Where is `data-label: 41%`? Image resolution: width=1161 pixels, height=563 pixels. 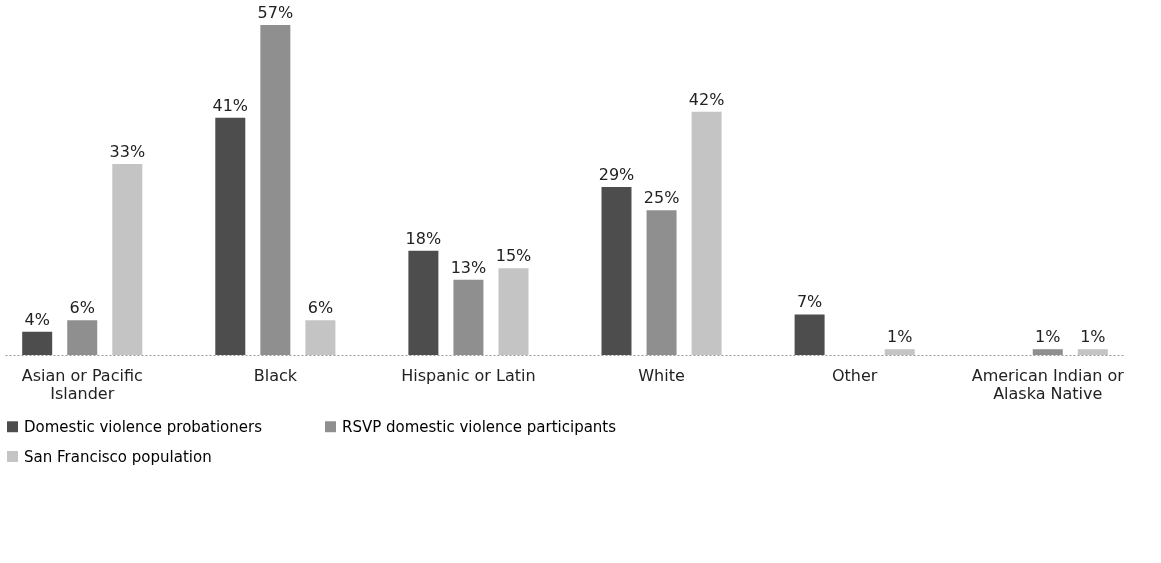 data-label: 41% is located at coordinates (230, 105).